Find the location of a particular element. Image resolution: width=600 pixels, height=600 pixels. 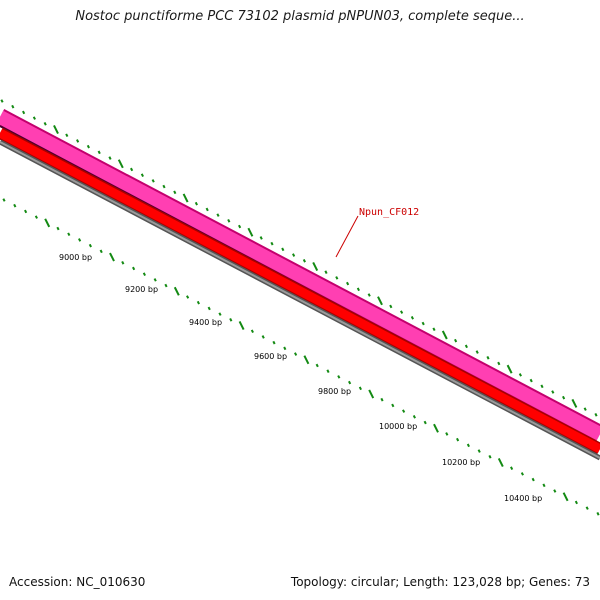

gene-label: Npun_CF012 is located at coordinates (389, 212).